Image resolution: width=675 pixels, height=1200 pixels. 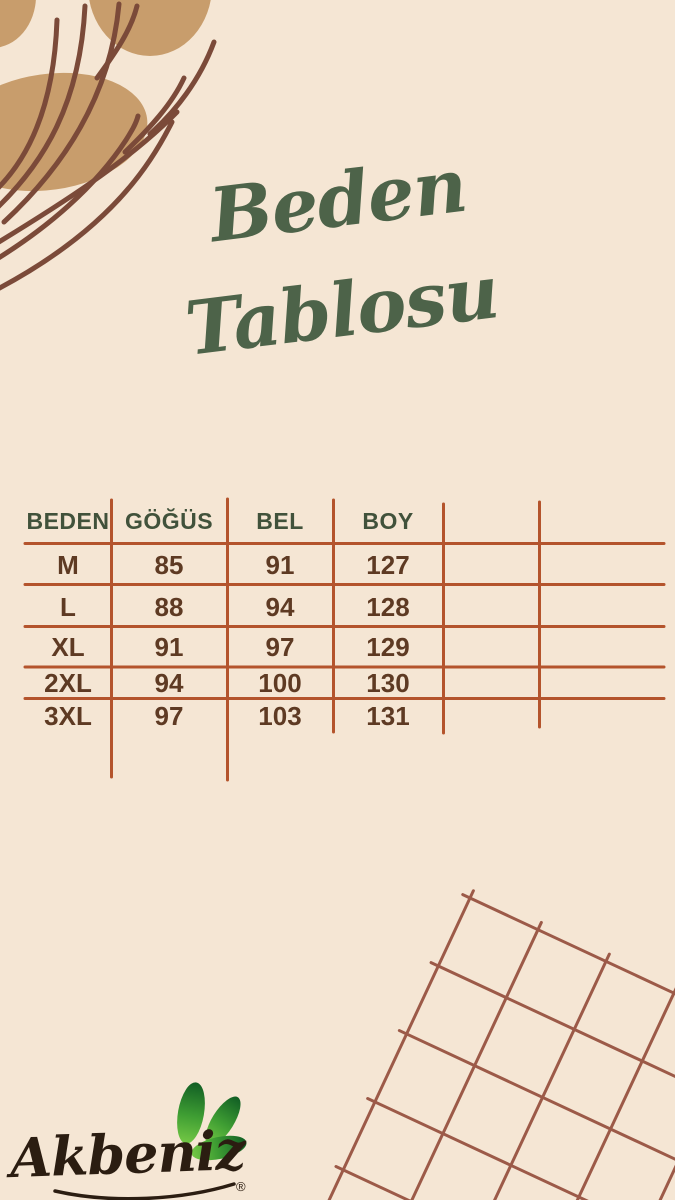 What do you see at coordinates (68, 520) in the screenshot?
I see `col-header-beden: BEDEN` at bounding box center [68, 520].